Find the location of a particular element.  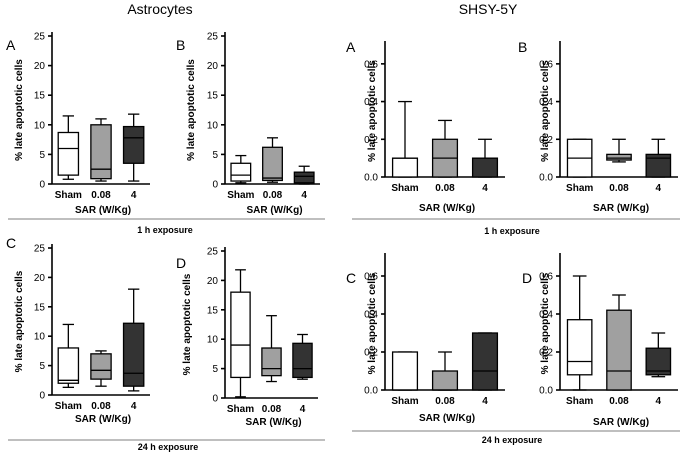

panel-letter: A is located at coordinates (11, 45).